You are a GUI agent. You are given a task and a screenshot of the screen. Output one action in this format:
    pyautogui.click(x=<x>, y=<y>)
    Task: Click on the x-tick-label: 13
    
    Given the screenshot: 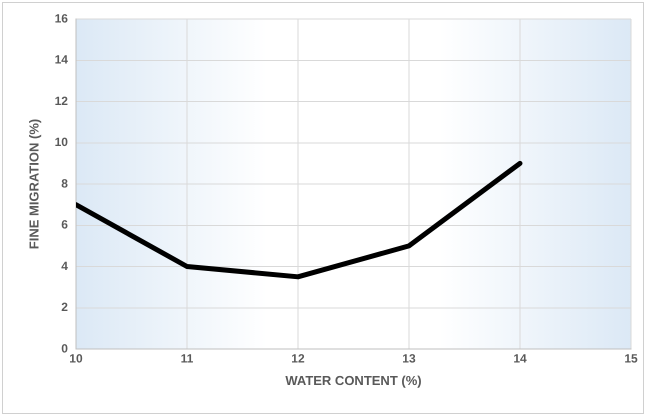 What is the action you would take?
    pyautogui.click(x=409, y=359)
    